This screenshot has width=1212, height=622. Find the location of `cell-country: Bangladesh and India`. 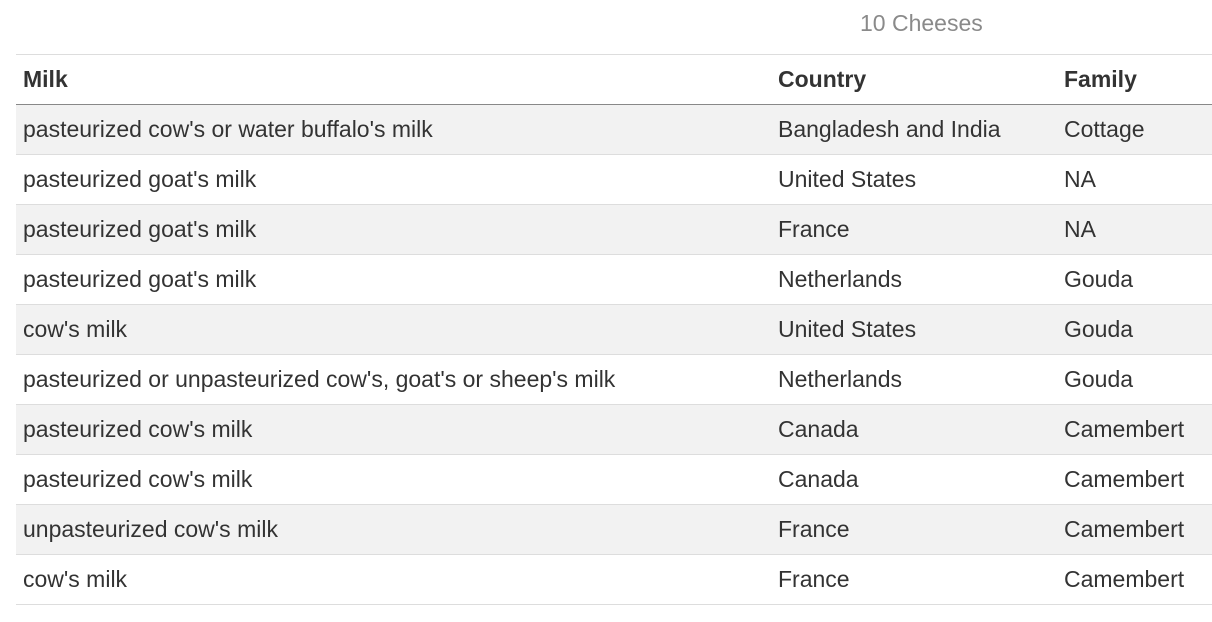

cell-country: Bangladesh and India is located at coordinates (914, 129).